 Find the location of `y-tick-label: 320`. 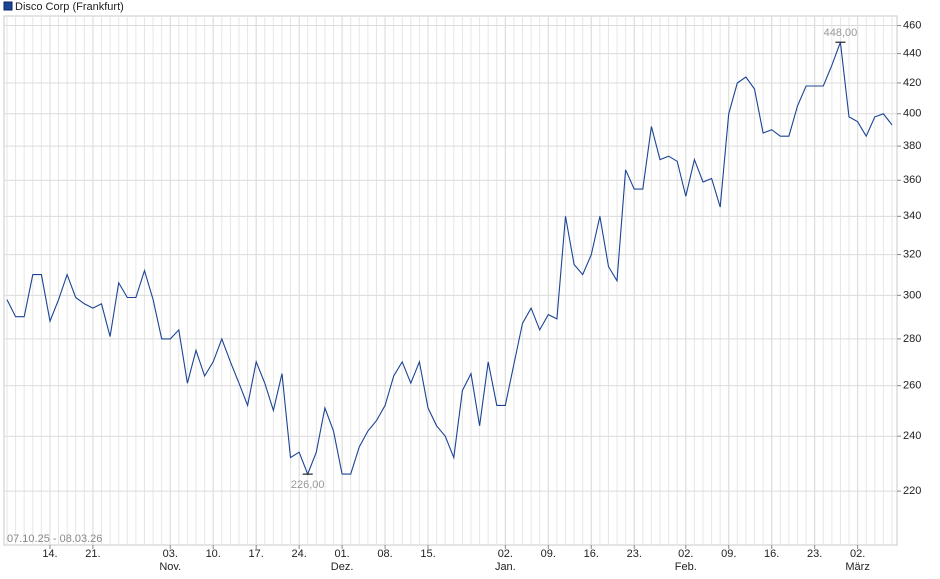

y-tick-label: 320 is located at coordinates (912, 255).